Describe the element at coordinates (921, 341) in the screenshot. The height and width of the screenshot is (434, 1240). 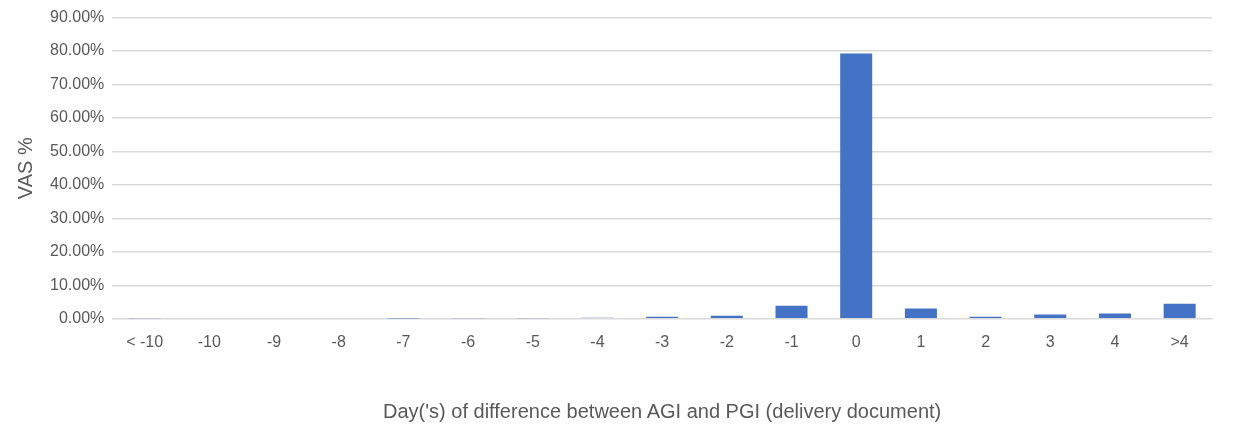
I see `x-tick-label: 1` at that location.